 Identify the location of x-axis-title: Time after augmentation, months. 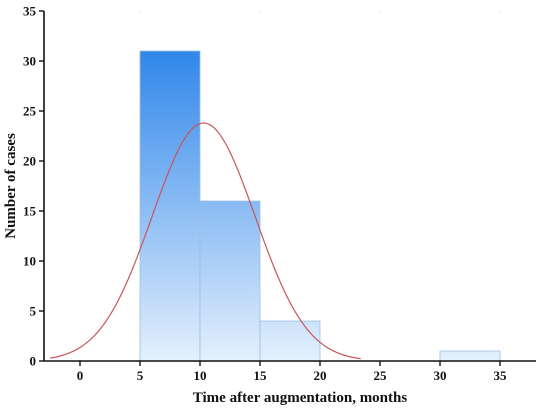
(300, 398).